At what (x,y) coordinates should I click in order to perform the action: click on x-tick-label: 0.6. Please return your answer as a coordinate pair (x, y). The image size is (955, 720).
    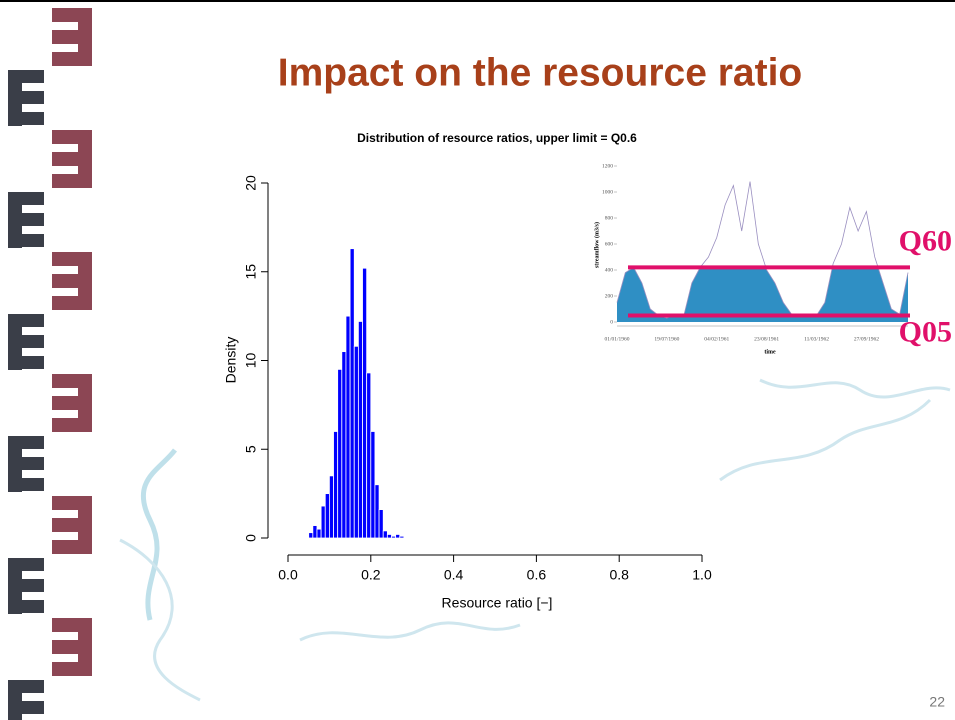
    Looking at the image, I should click on (537, 575).